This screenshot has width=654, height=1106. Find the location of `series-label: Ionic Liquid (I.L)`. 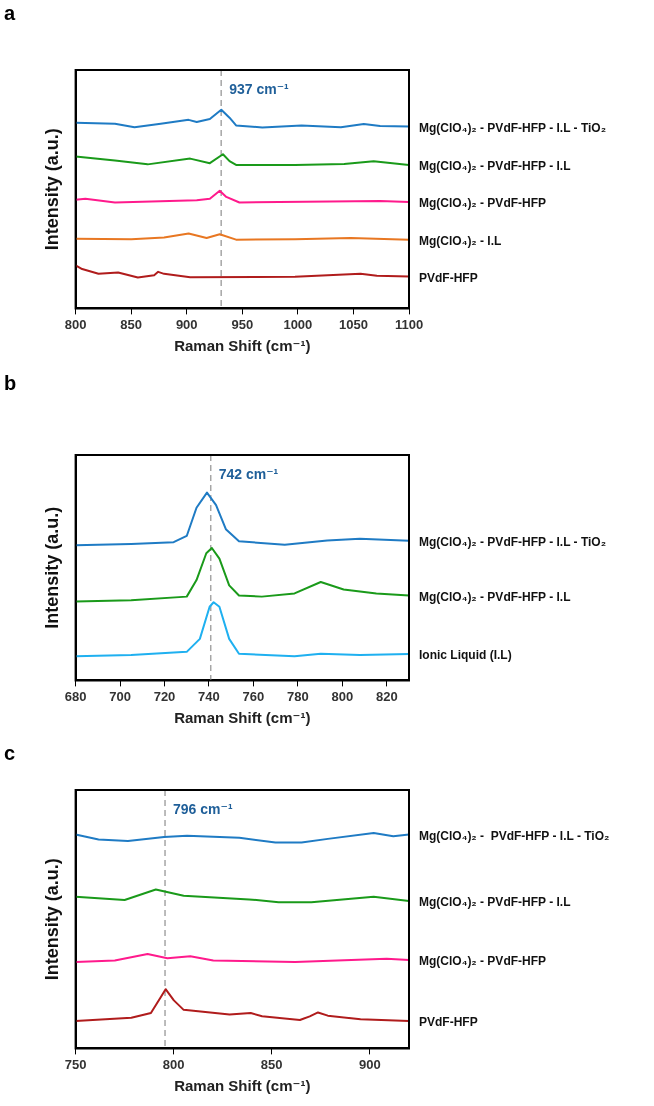

series-label: Ionic Liquid (I.L) is located at coordinates (465, 655).